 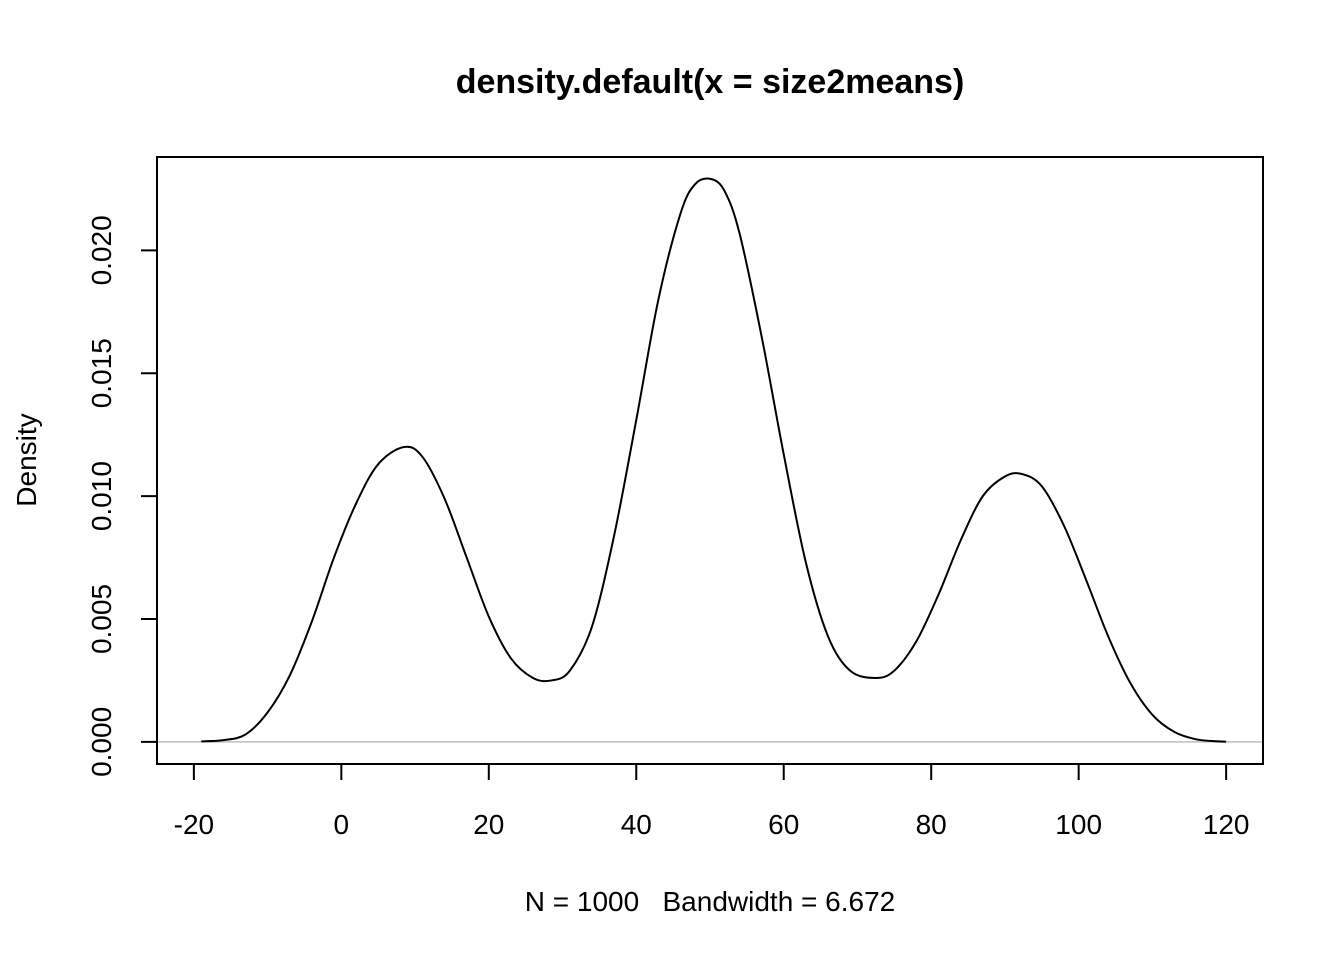 I want to click on x-axis: -20 0 20 40 60 80 100 120, so click(x=712, y=801).